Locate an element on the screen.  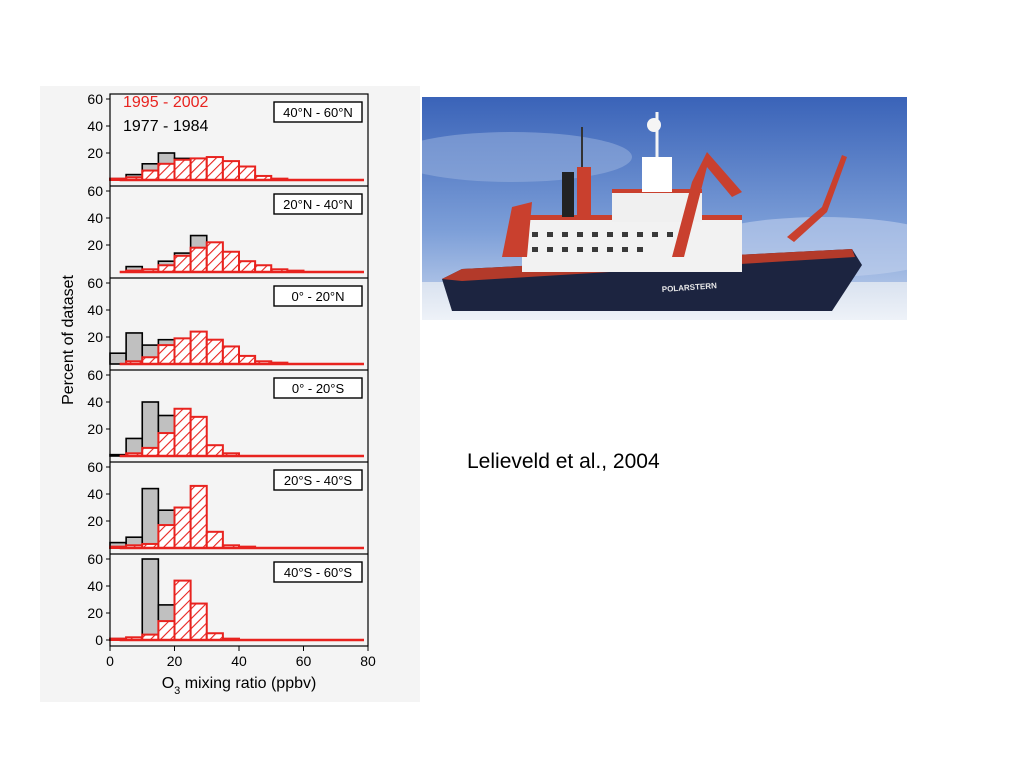
x-tick-label: 40 is located at coordinates (239, 661).